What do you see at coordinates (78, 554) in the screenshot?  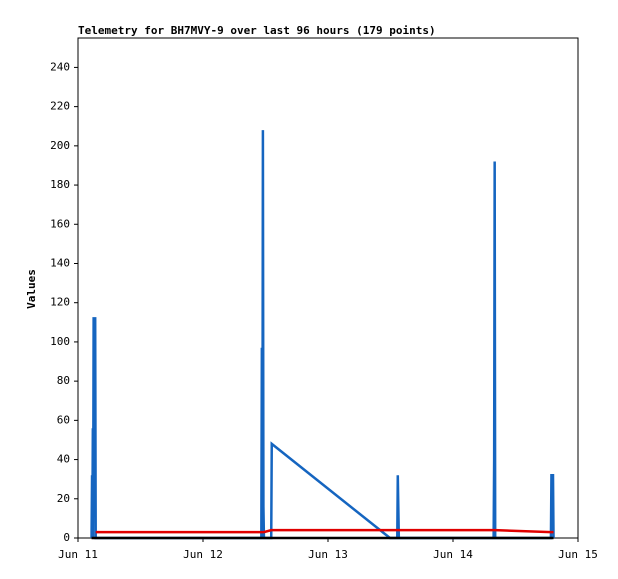 I see `x-tick-label: Jun 11` at bounding box center [78, 554].